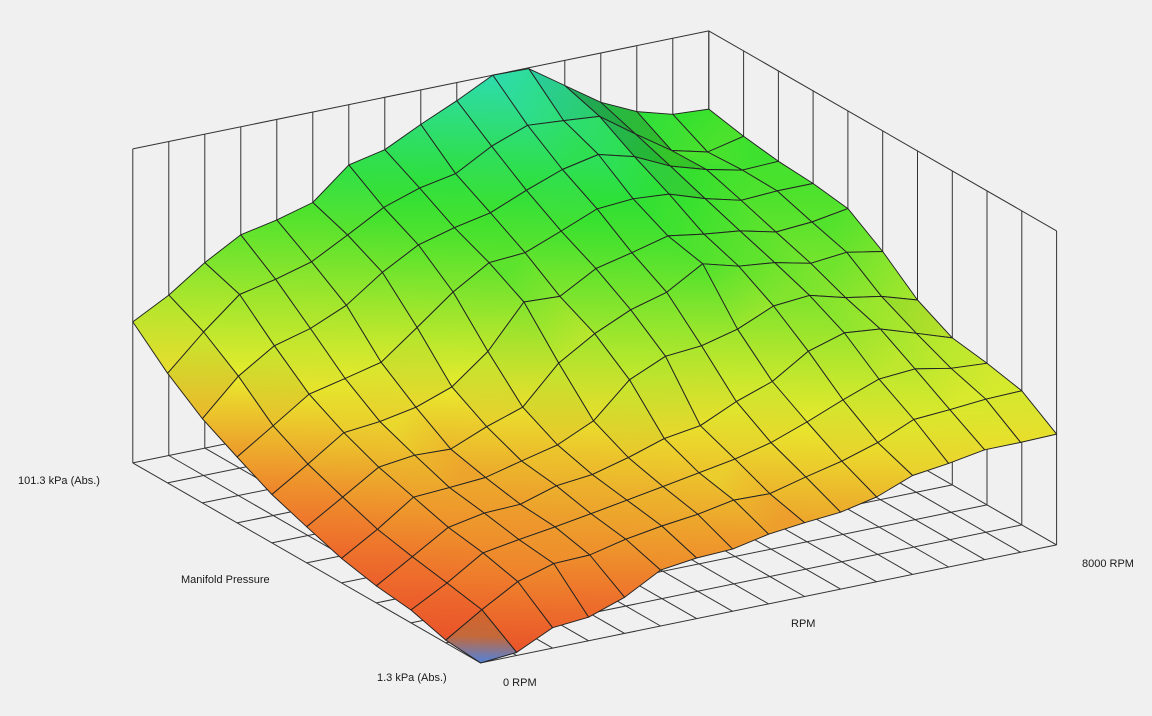 This screenshot has height=716, width=1152. I want to click on svg-text: RPM, so click(803, 624).